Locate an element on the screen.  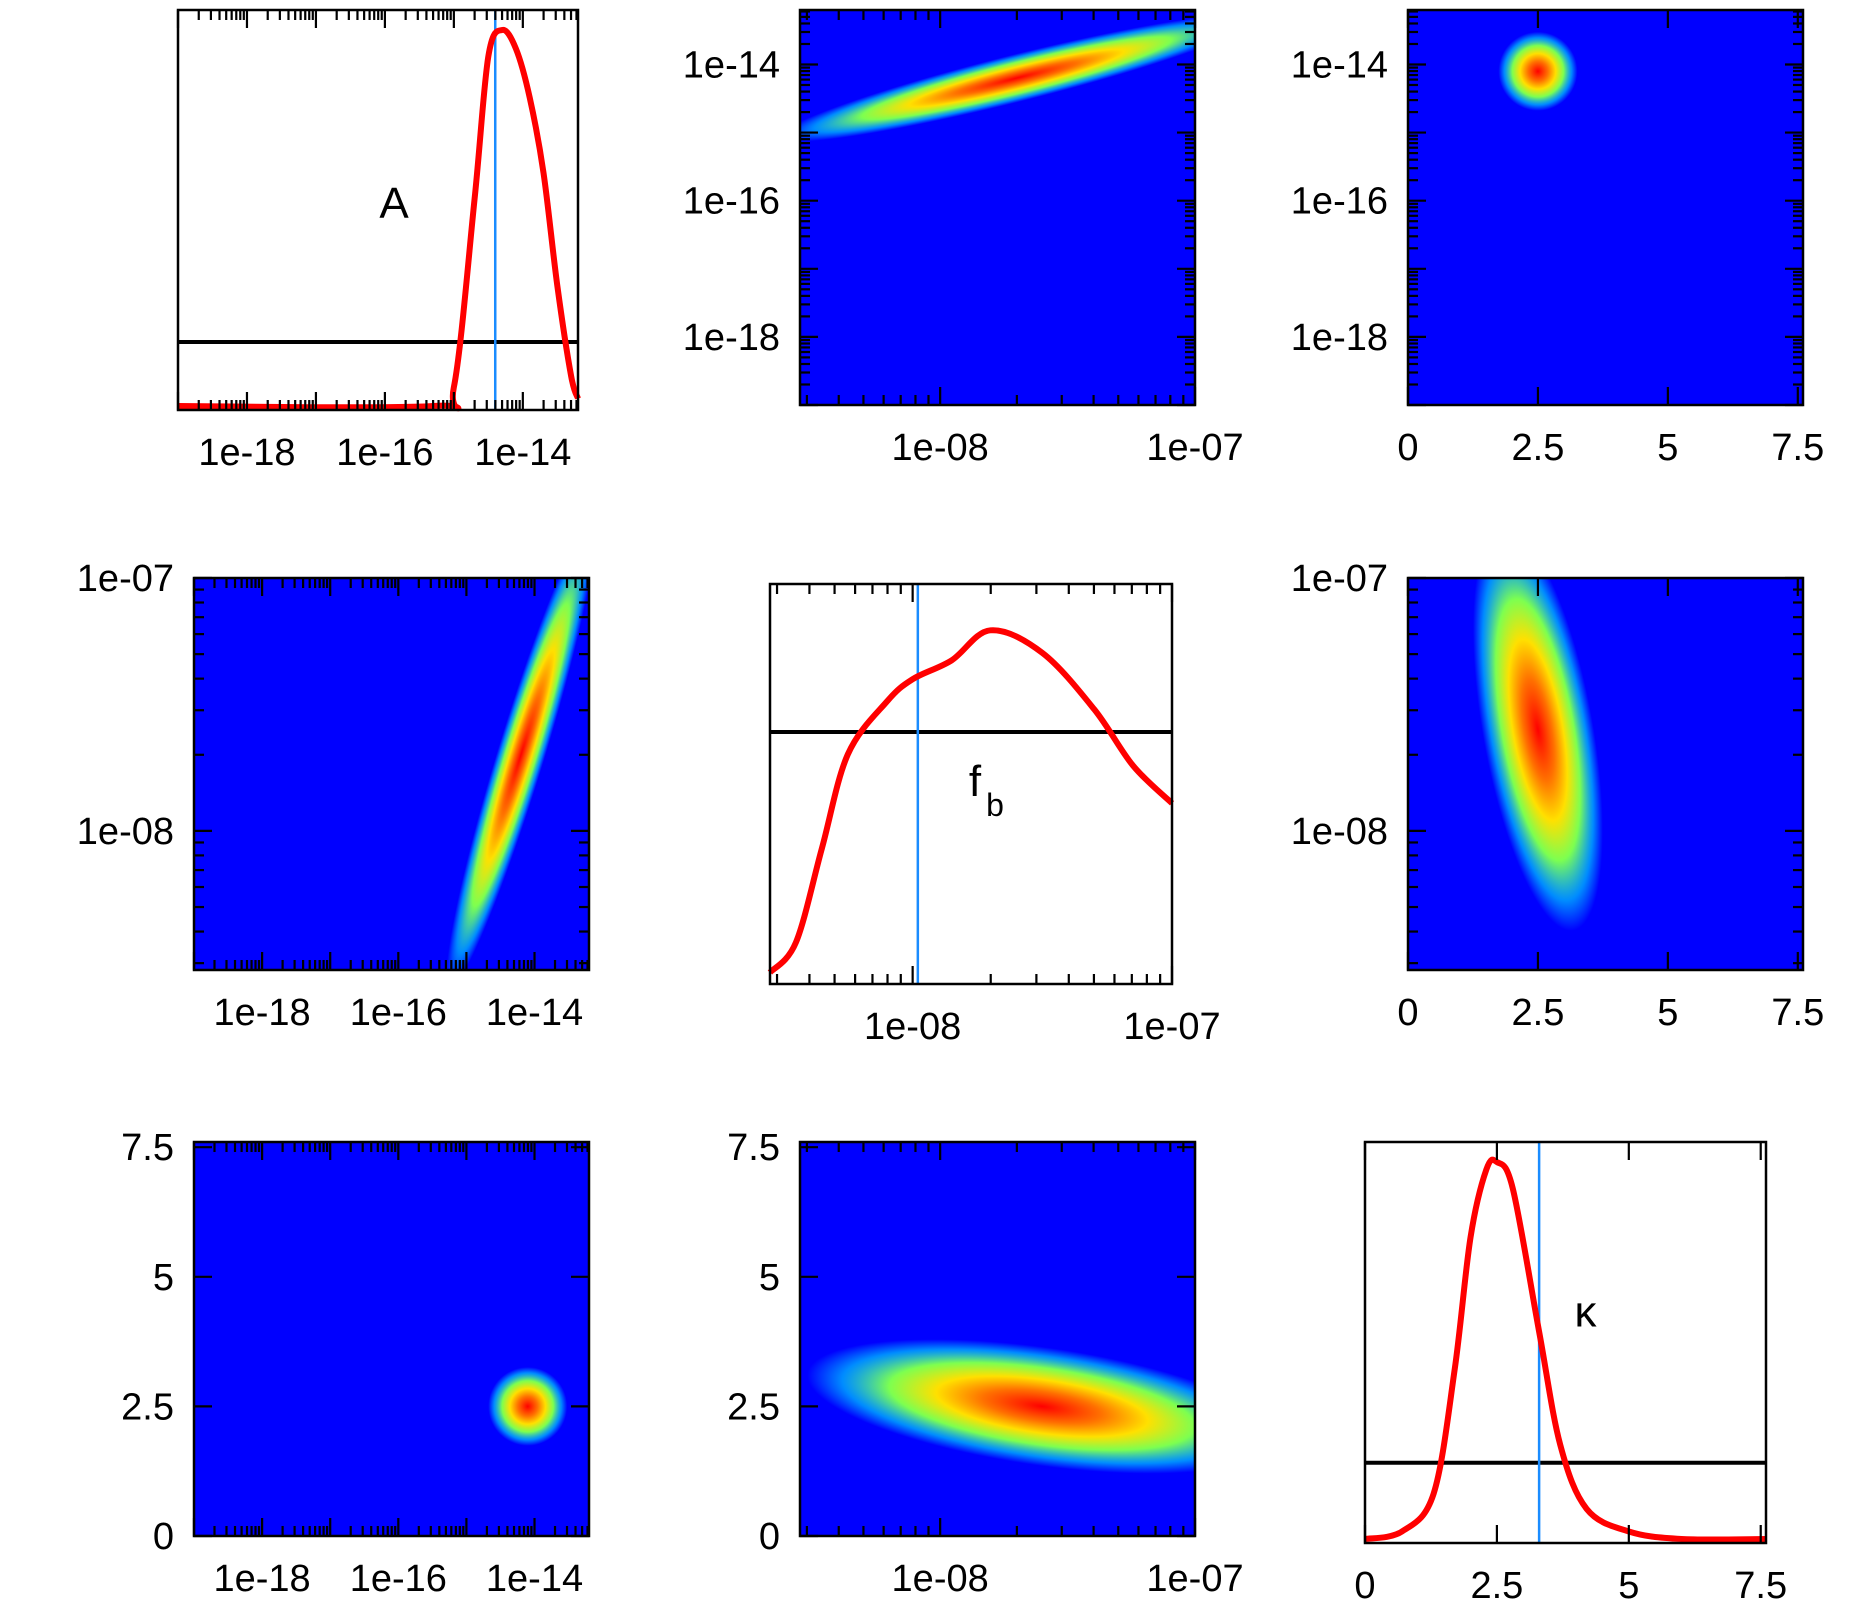
parameter-label: A is located at coordinates (394, 203).